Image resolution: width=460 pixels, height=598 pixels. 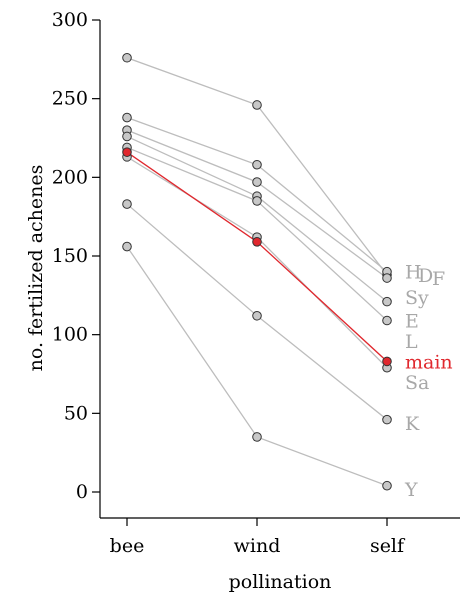 I want to click on series-label: Y, so click(x=411, y=490).